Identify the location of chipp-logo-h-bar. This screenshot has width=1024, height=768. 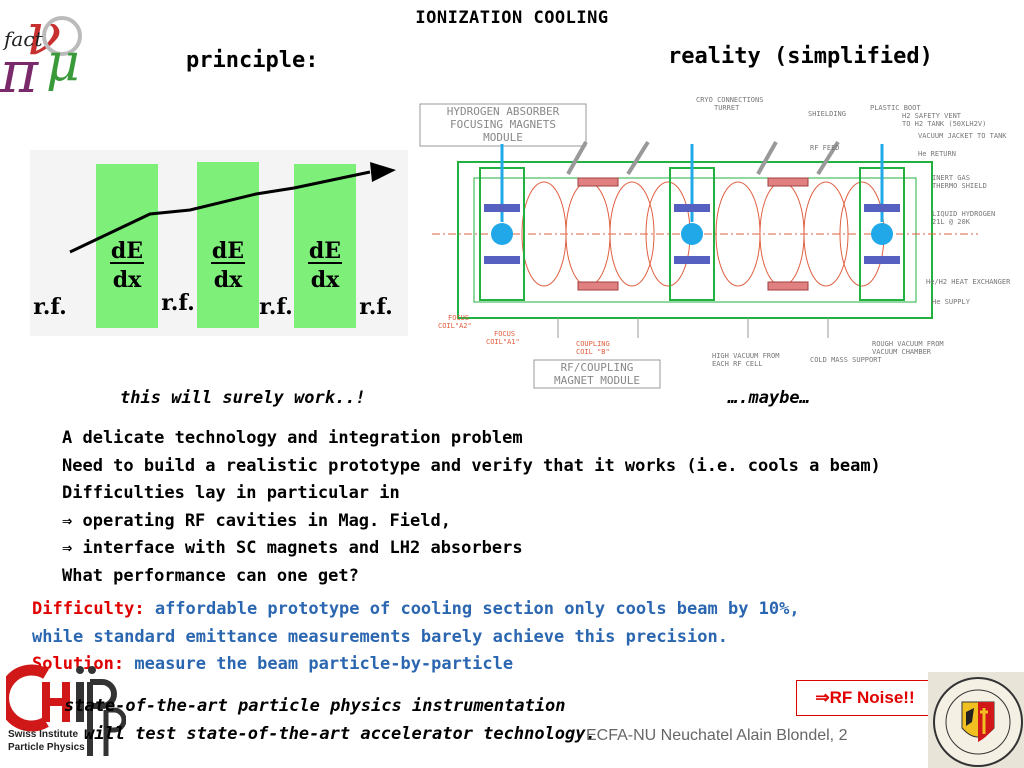
(56, 702).